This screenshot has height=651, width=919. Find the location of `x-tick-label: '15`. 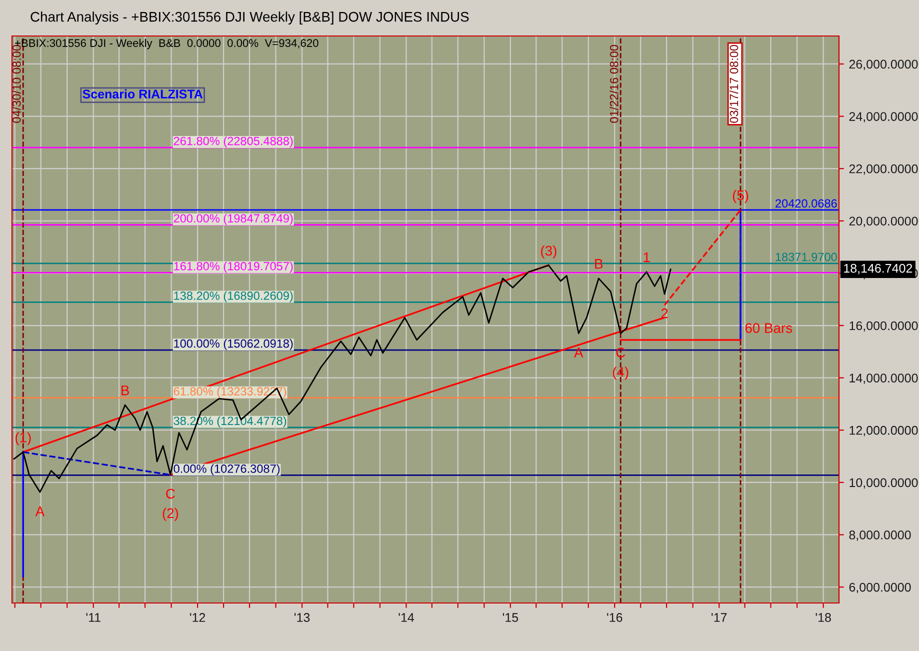

x-tick-label: '15 is located at coordinates (510, 617).